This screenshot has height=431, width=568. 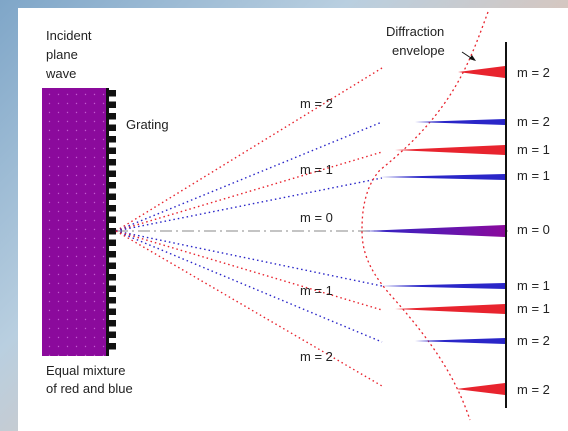 What do you see at coordinates (442, 177) in the screenshot?
I see `spot-blue-up1` at bounding box center [442, 177].